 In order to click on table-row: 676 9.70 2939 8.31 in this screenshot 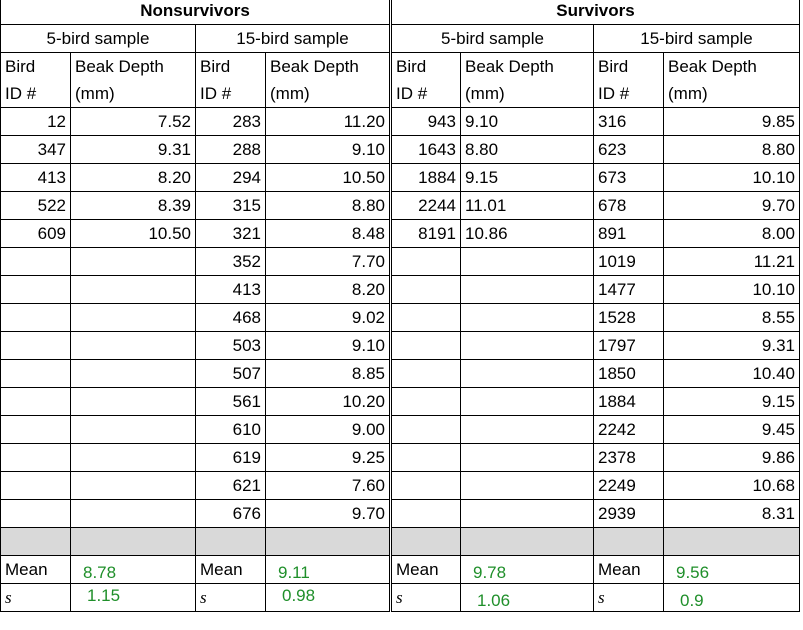, I will do `click(400, 513)`.